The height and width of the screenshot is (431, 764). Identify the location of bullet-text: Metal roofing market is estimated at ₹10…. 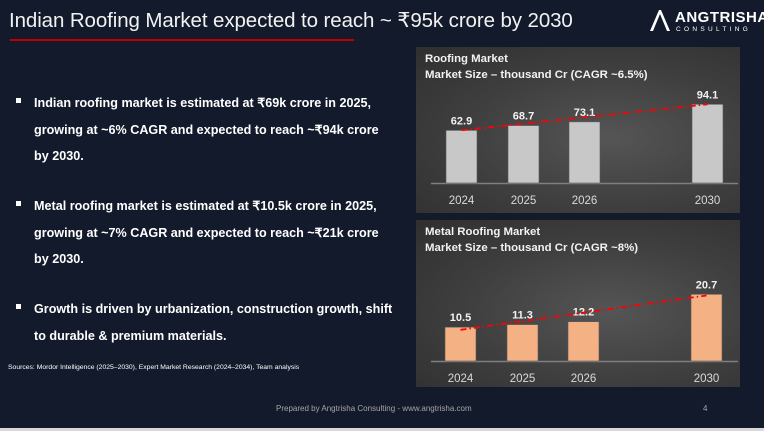
(206, 232).